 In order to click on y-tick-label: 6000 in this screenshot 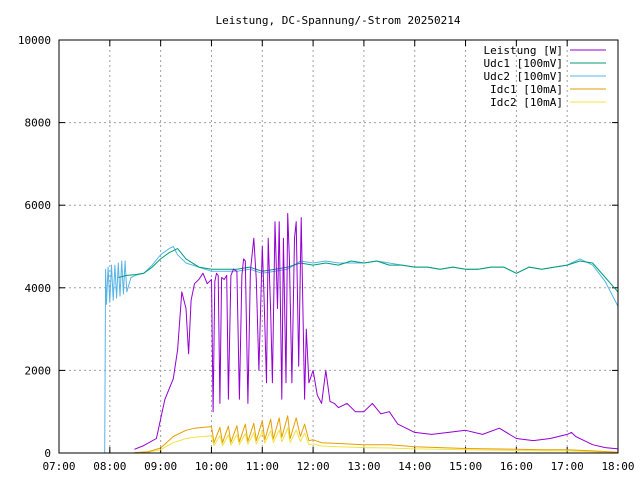, I will do `click(38, 205)`.